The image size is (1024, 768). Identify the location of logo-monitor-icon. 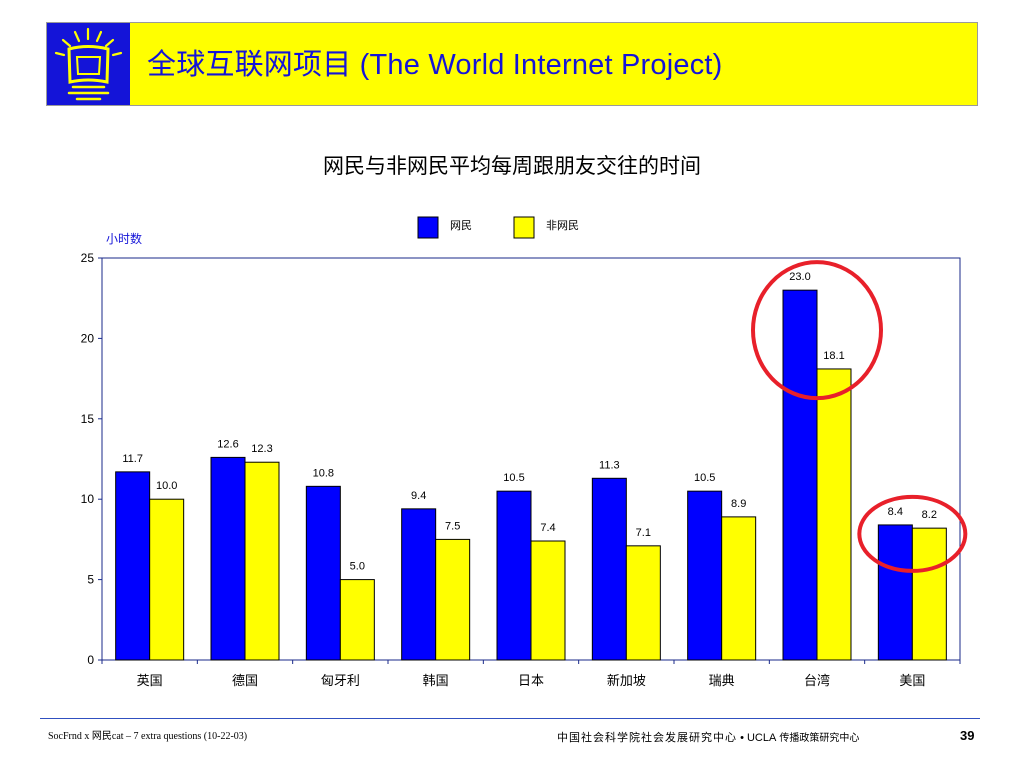
(88, 64).